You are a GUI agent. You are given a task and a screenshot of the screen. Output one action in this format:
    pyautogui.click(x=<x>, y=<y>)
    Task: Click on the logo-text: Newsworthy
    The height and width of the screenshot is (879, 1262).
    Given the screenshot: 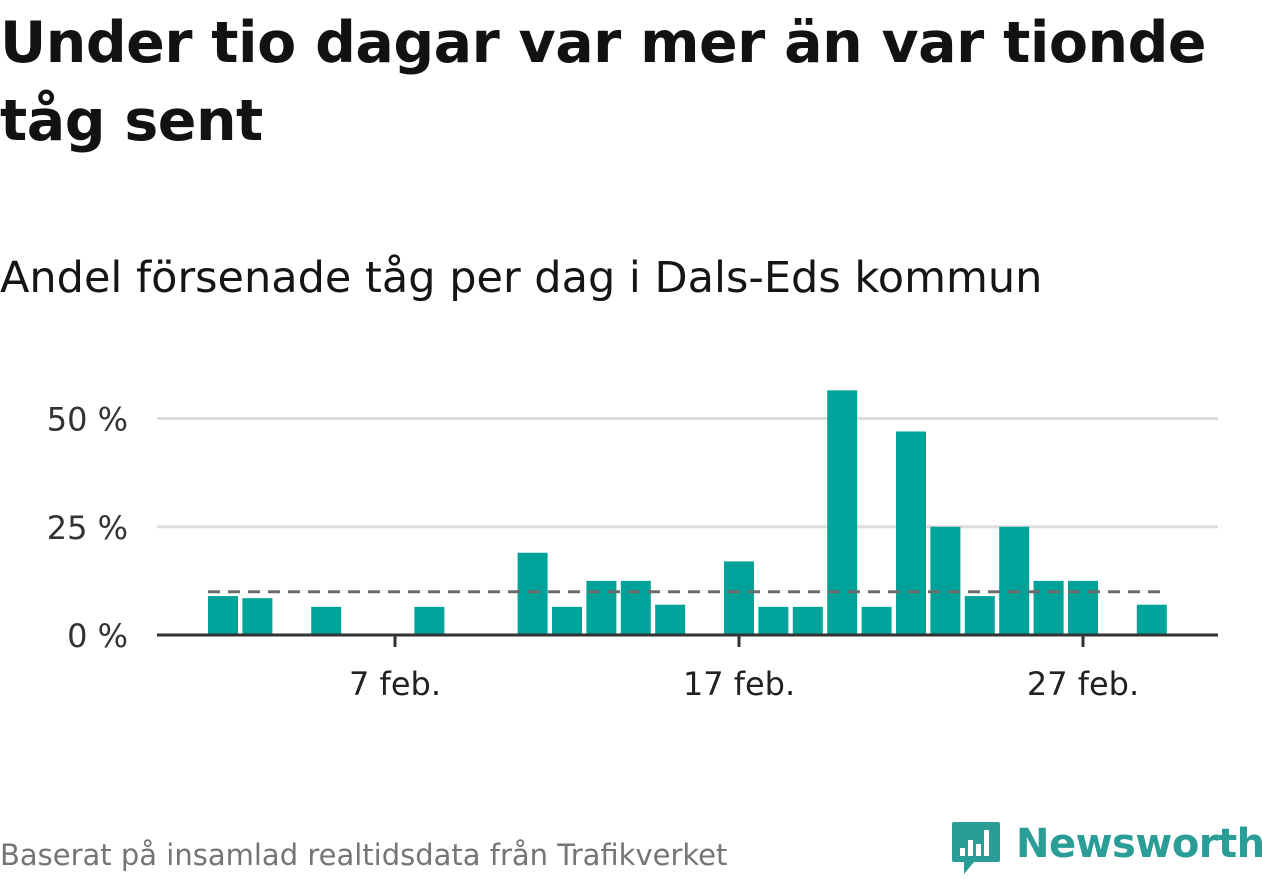 What is the action you would take?
    pyautogui.click(x=1139, y=844)
    